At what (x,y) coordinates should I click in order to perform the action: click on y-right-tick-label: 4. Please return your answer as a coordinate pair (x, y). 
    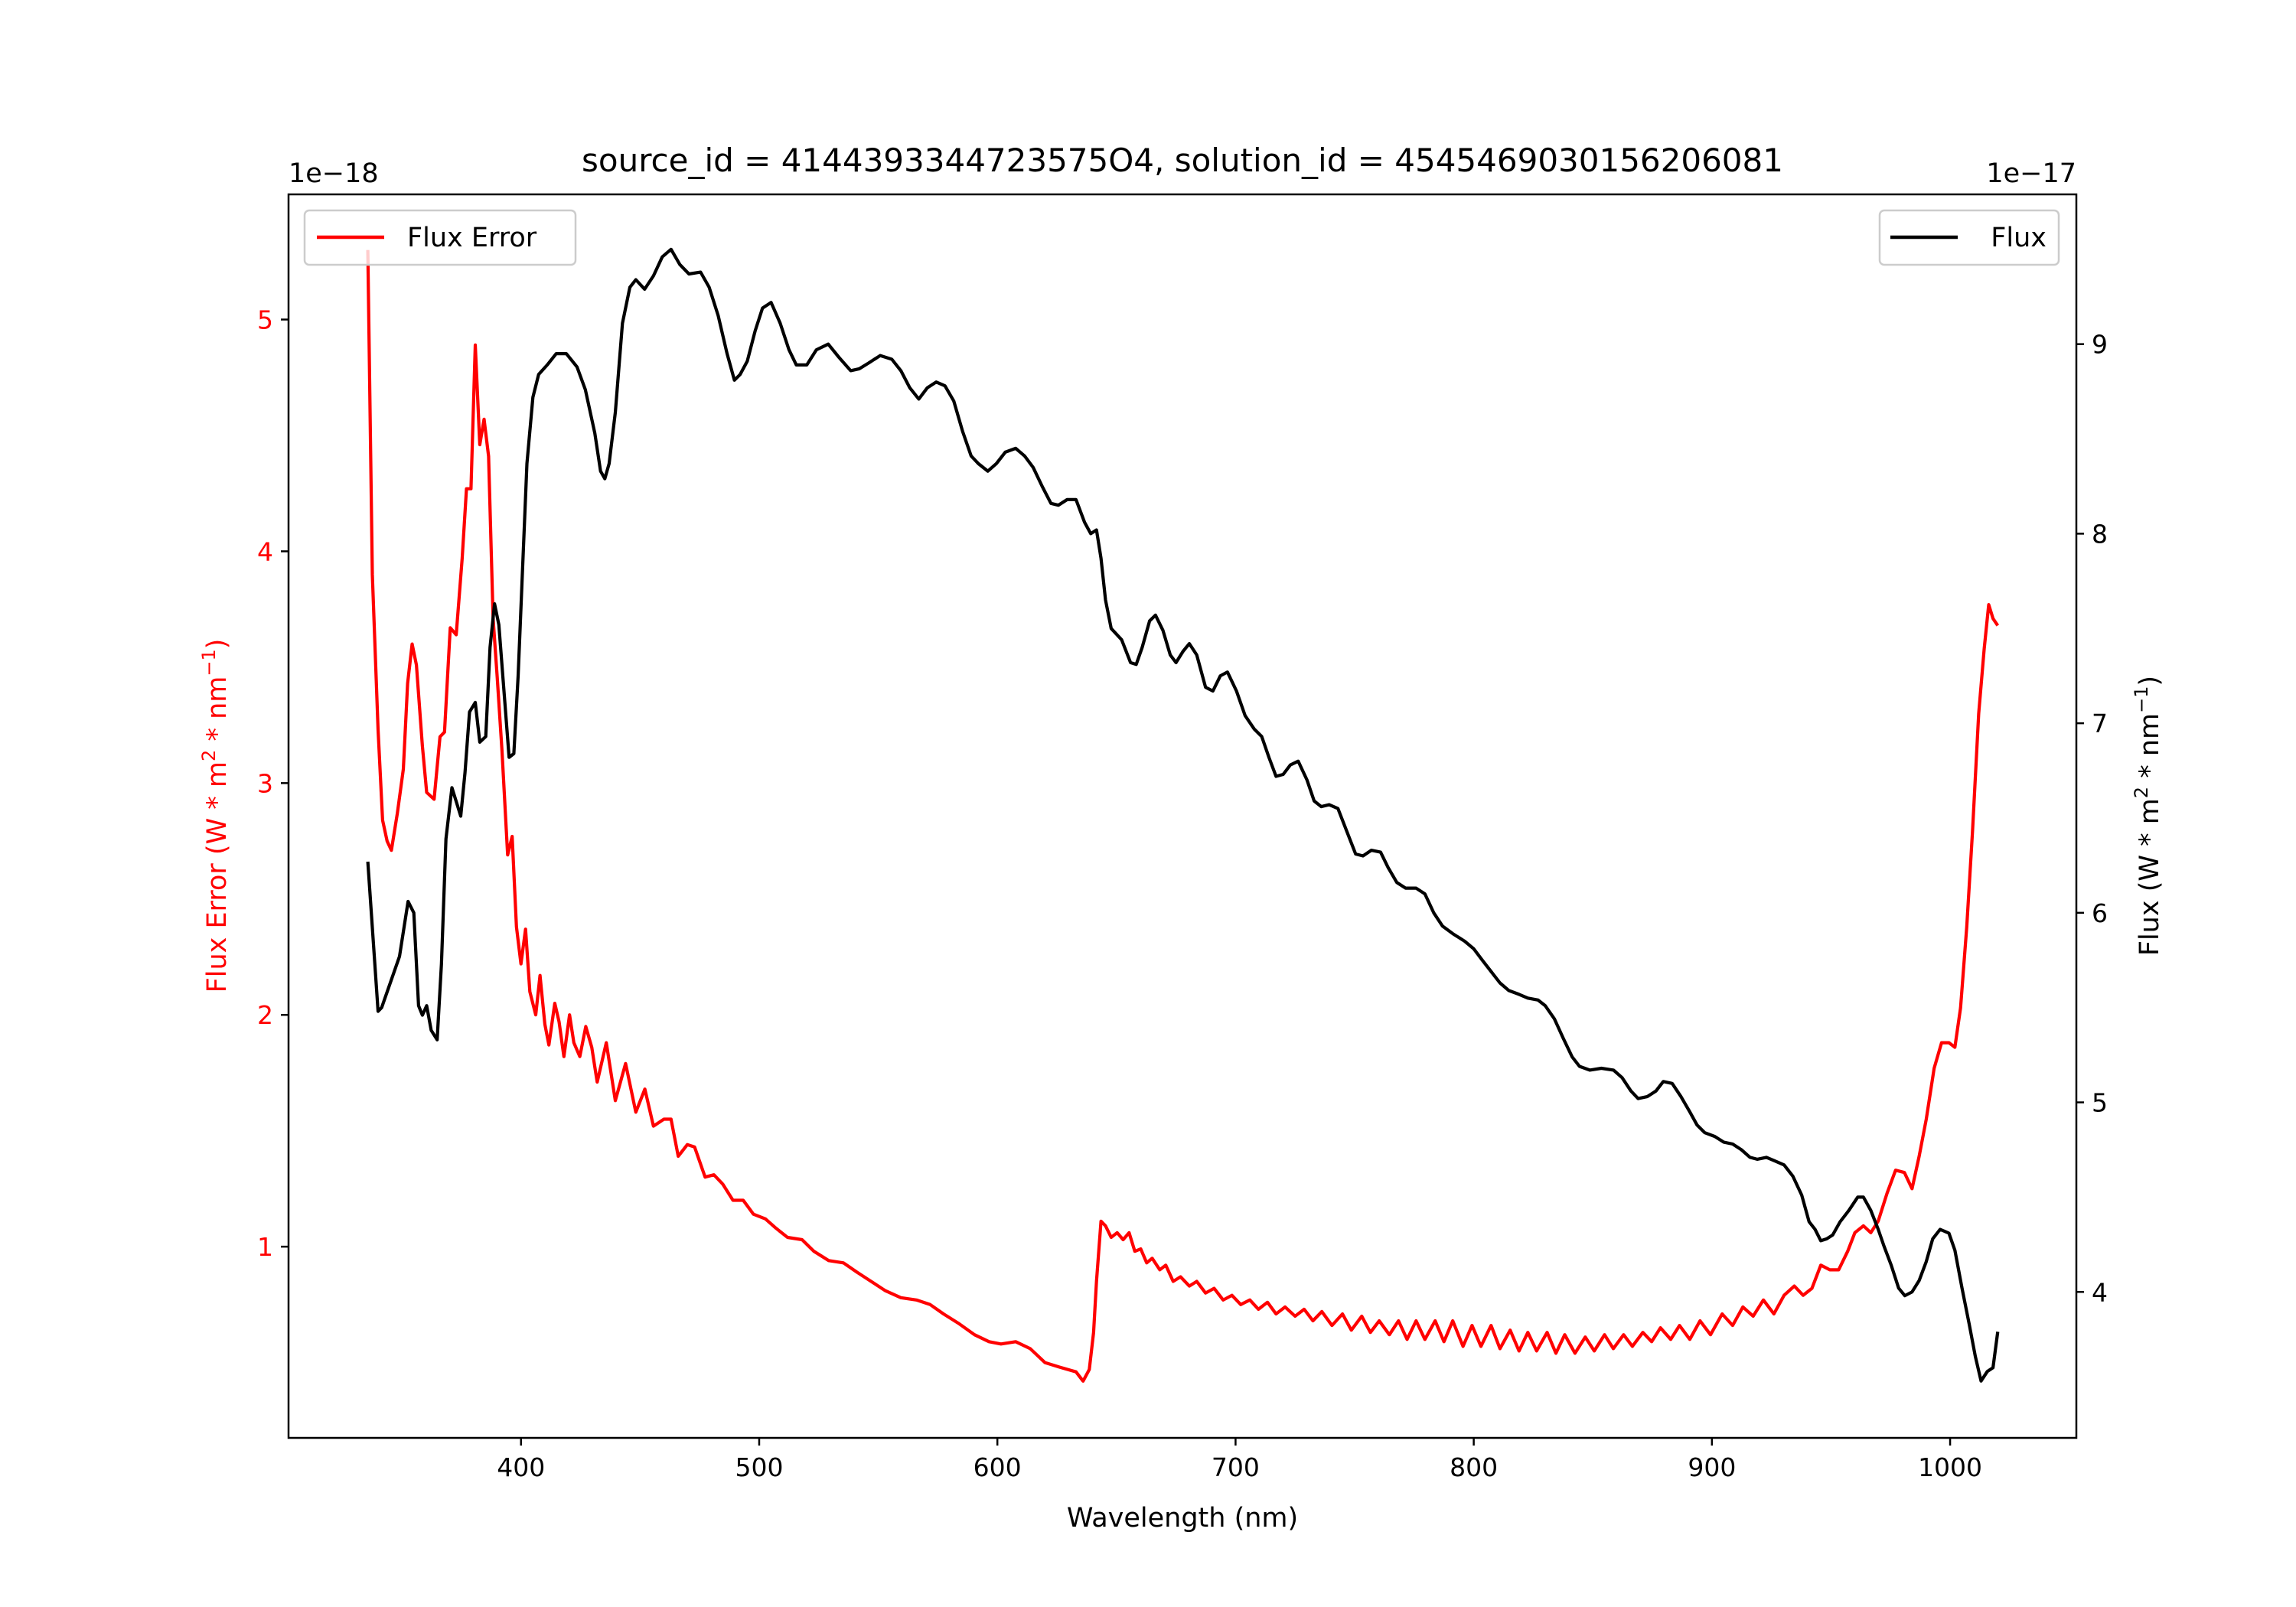
    Looking at the image, I should click on (2100, 1292).